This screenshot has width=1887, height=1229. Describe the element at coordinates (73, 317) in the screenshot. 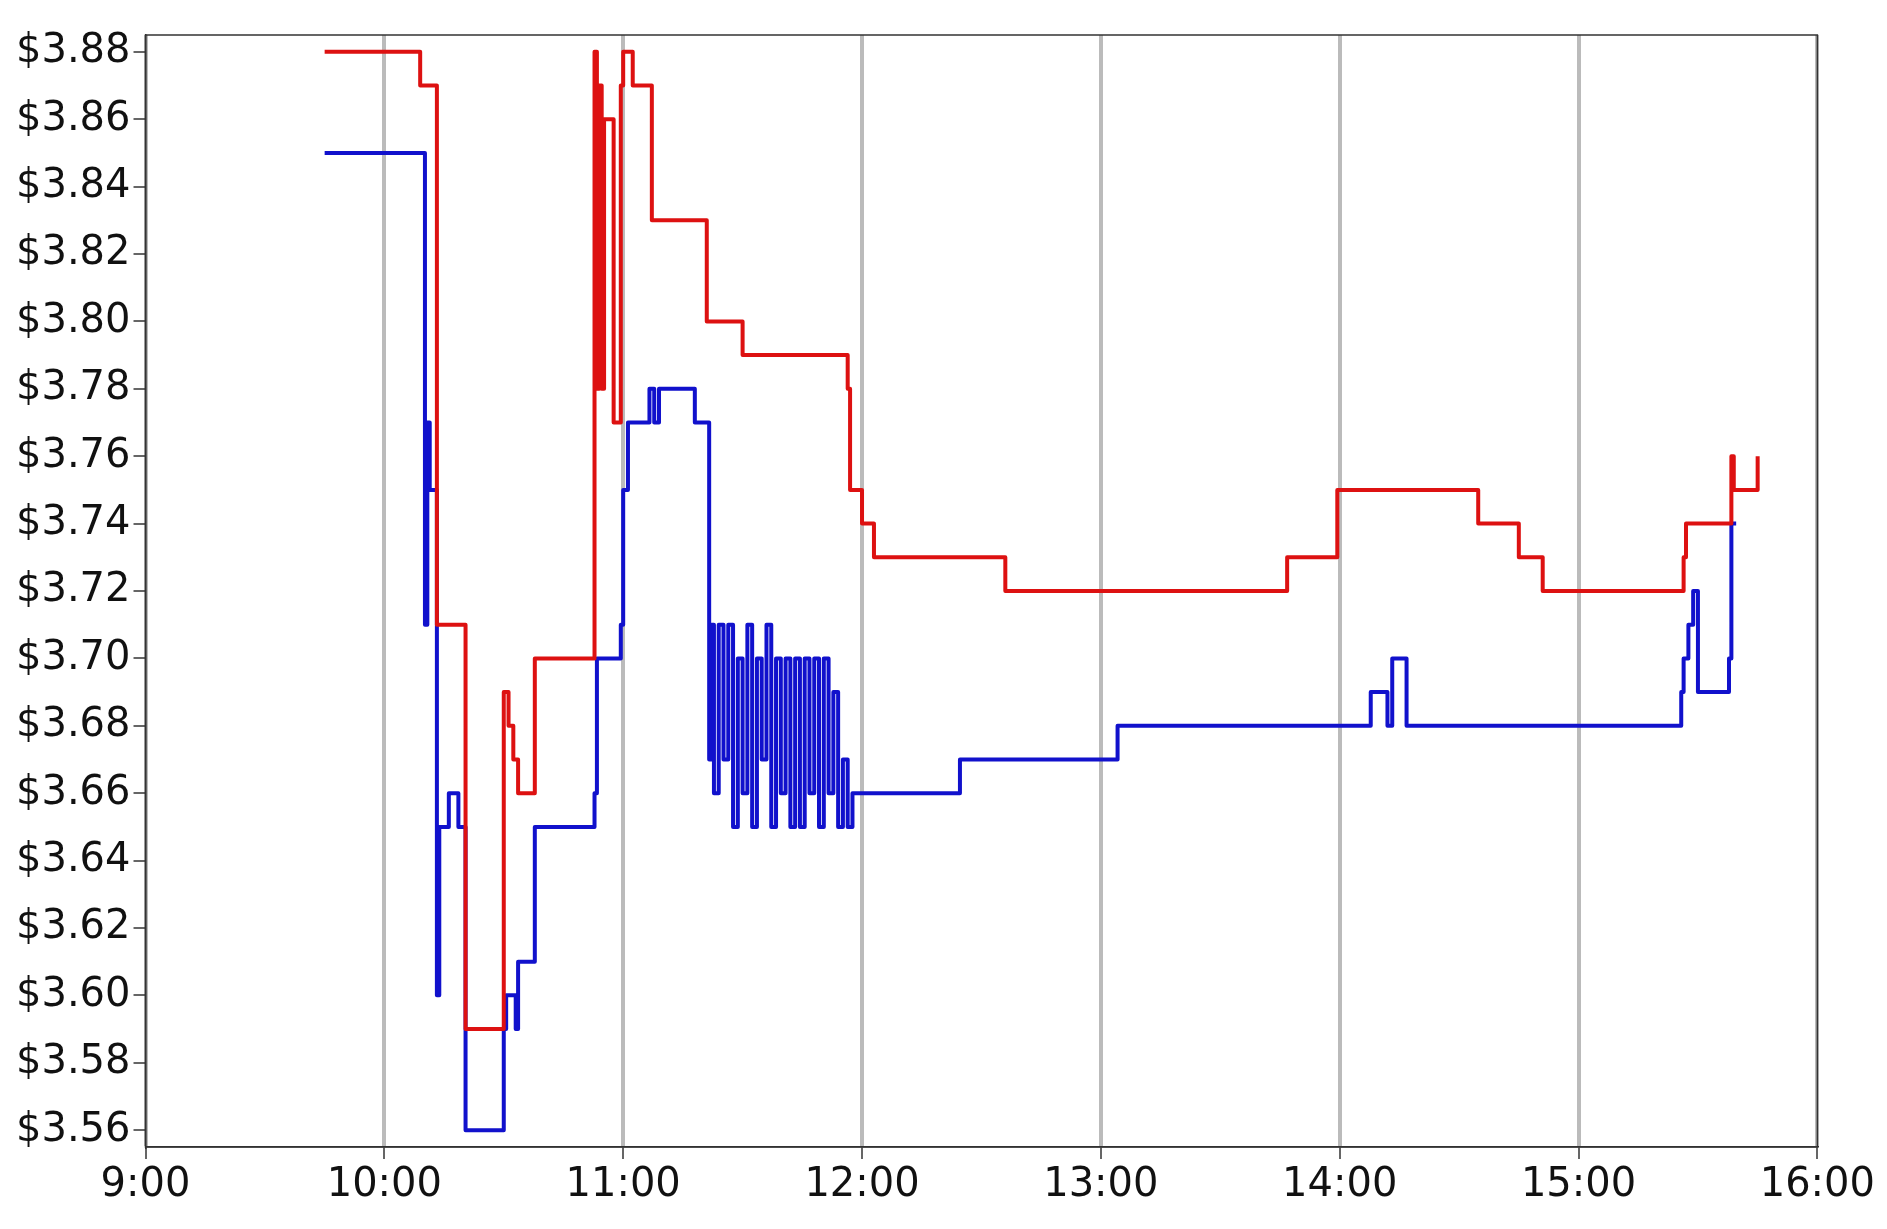

I see `y-tick-label: $3.80` at that location.